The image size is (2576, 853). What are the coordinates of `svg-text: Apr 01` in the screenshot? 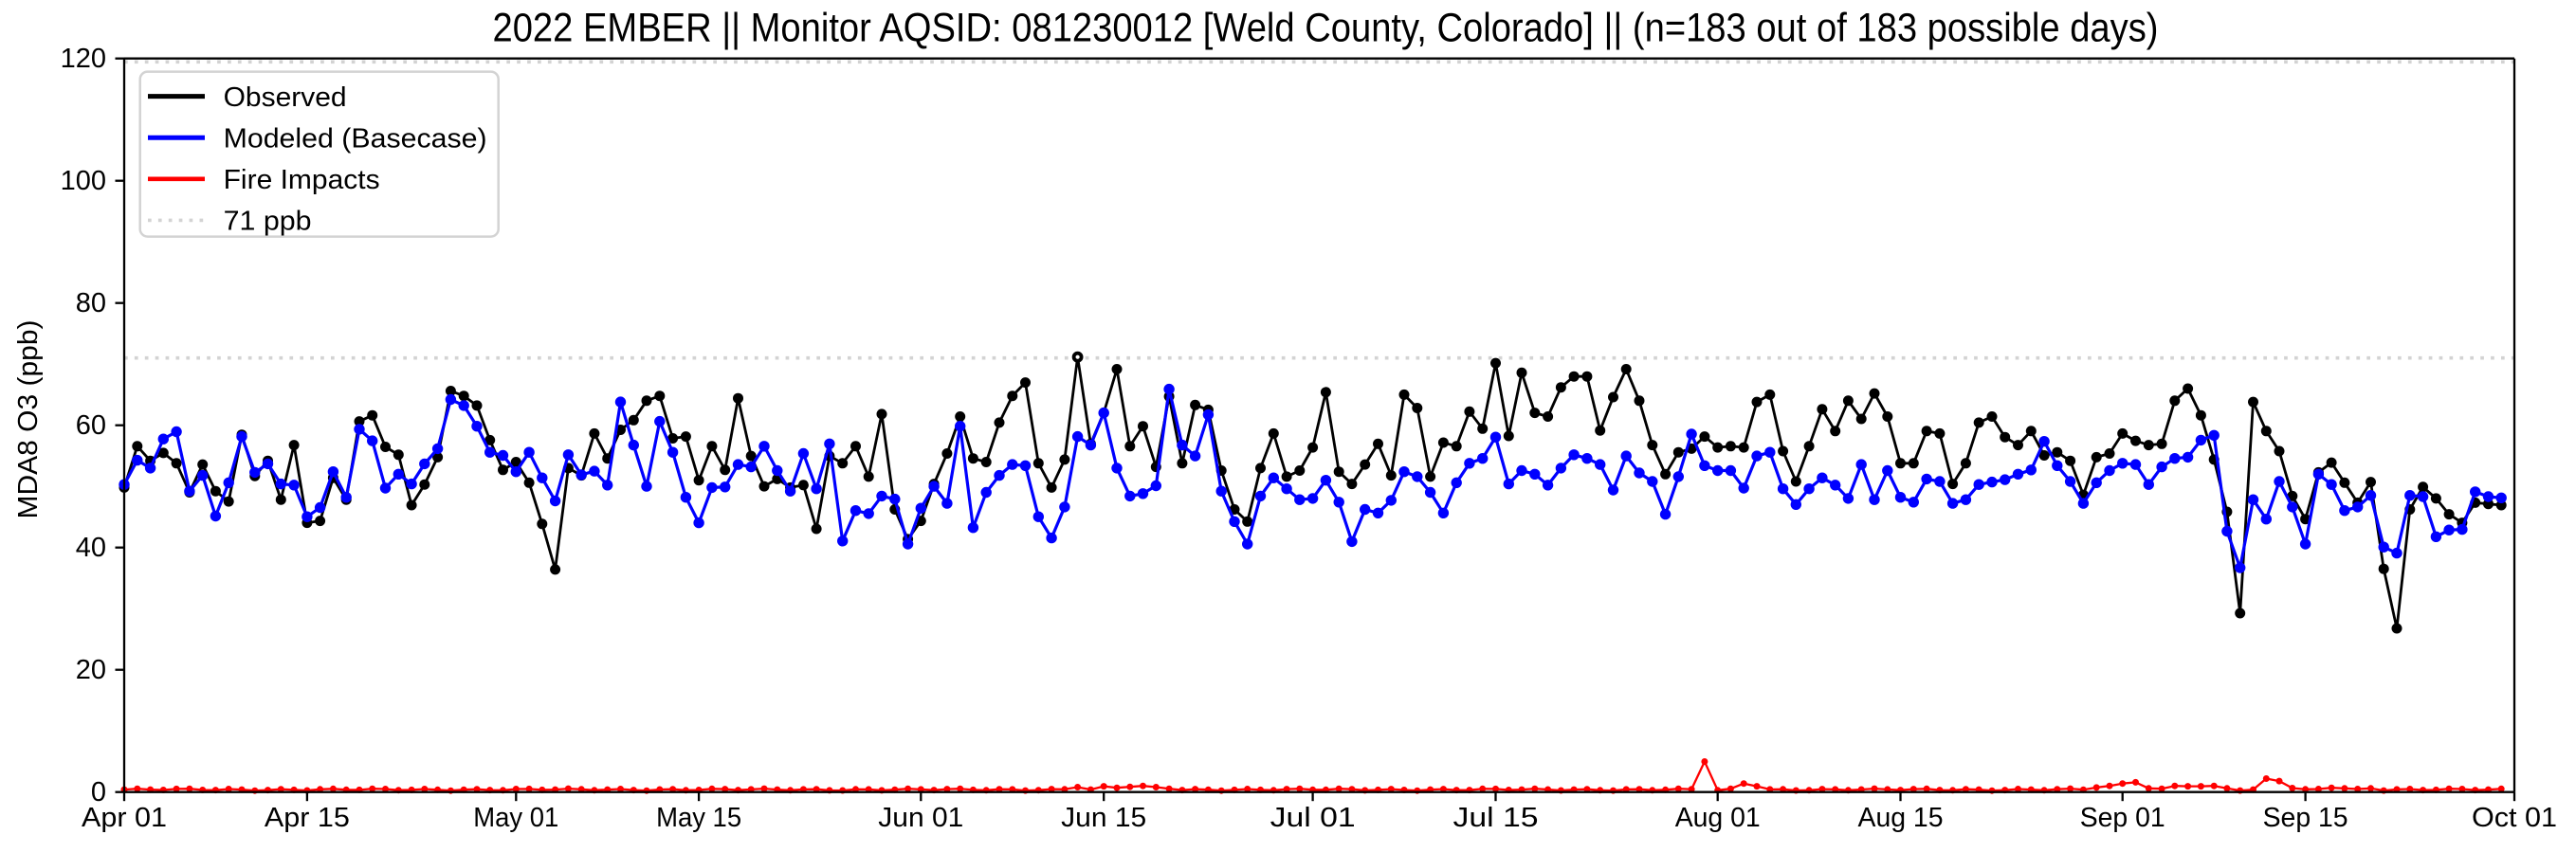 It's located at (124, 818).